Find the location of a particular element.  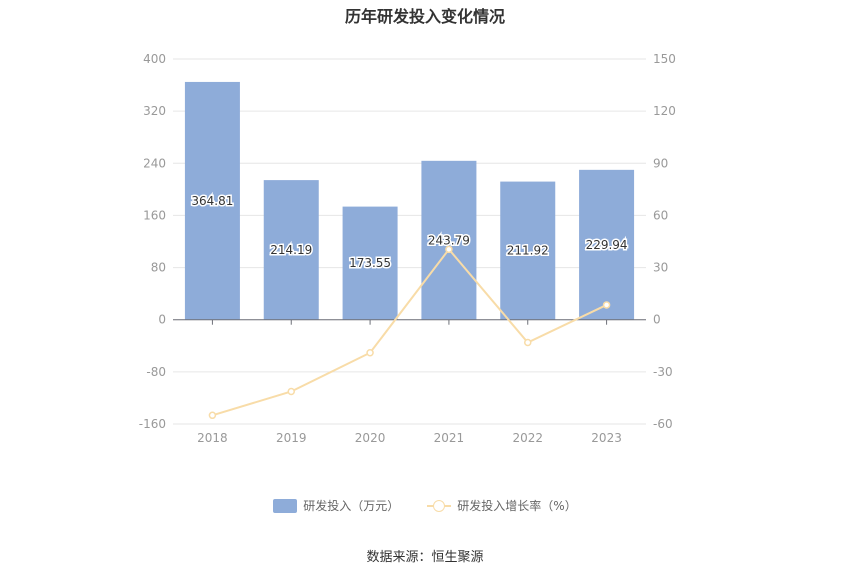

left-tick-label: 400 is located at coordinates (154, 59).